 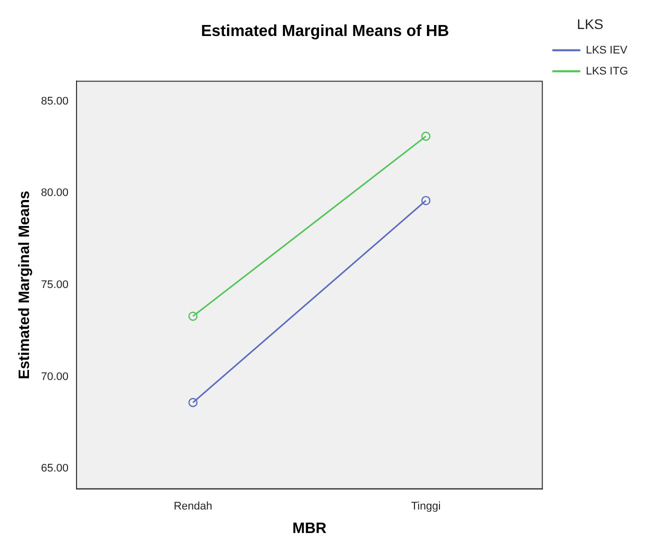 I want to click on chart-title: Estimated Marginal Means of HB, so click(x=325, y=31).